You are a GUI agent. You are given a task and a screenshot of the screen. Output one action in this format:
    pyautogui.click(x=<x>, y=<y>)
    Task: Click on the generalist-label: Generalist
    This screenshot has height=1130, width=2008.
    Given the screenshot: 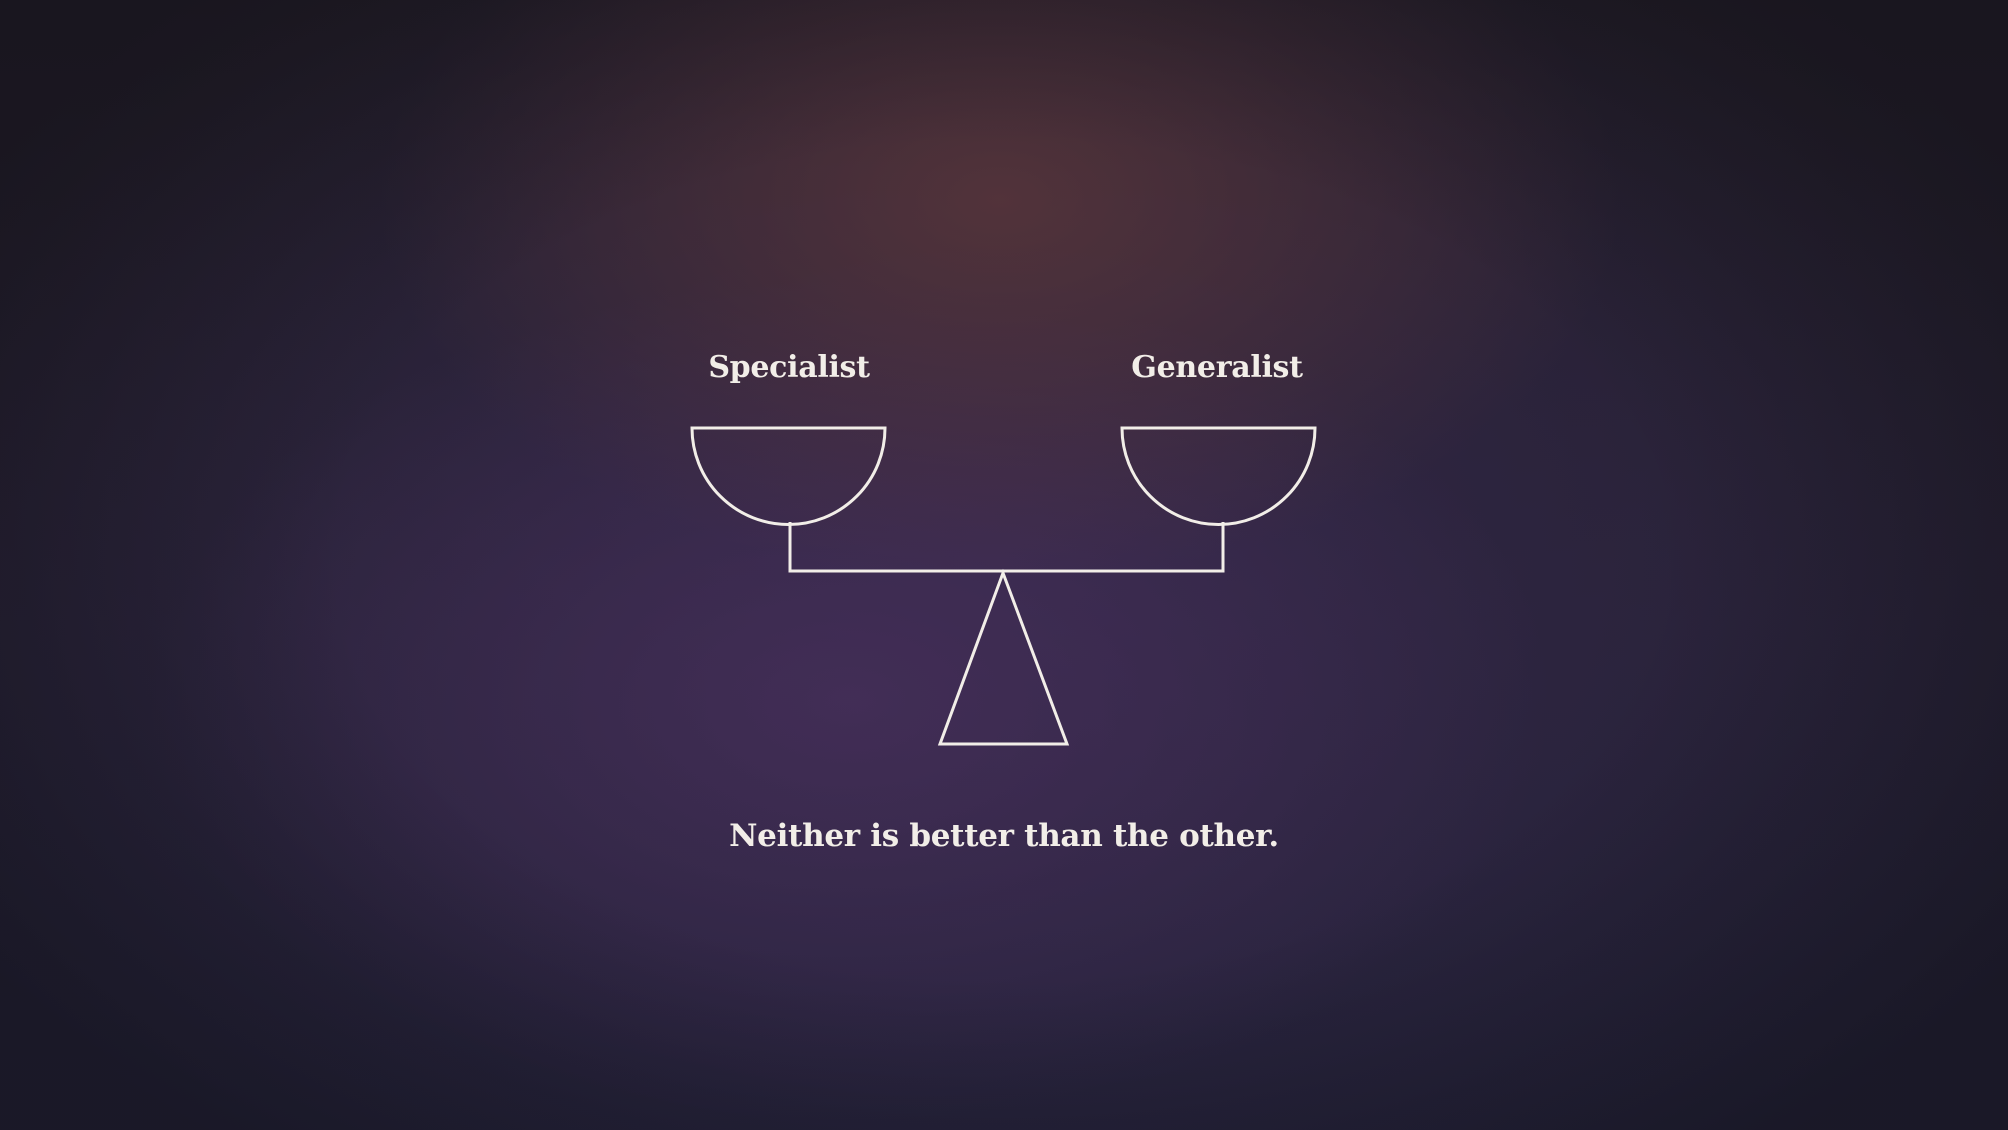 What is the action you would take?
    pyautogui.click(x=1217, y=367)
    